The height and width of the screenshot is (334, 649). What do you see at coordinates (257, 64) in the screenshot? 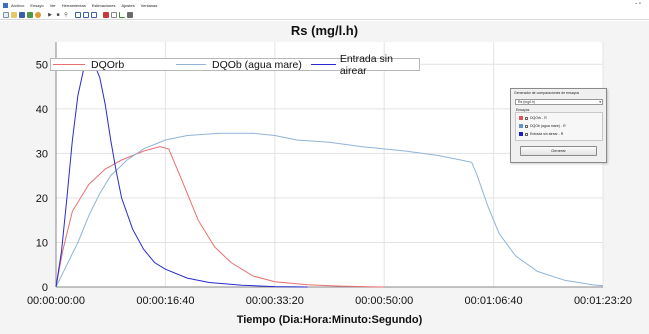
I see `legend-label-dqob: DQOb (agua mare)` at bounding box center [257, 64].